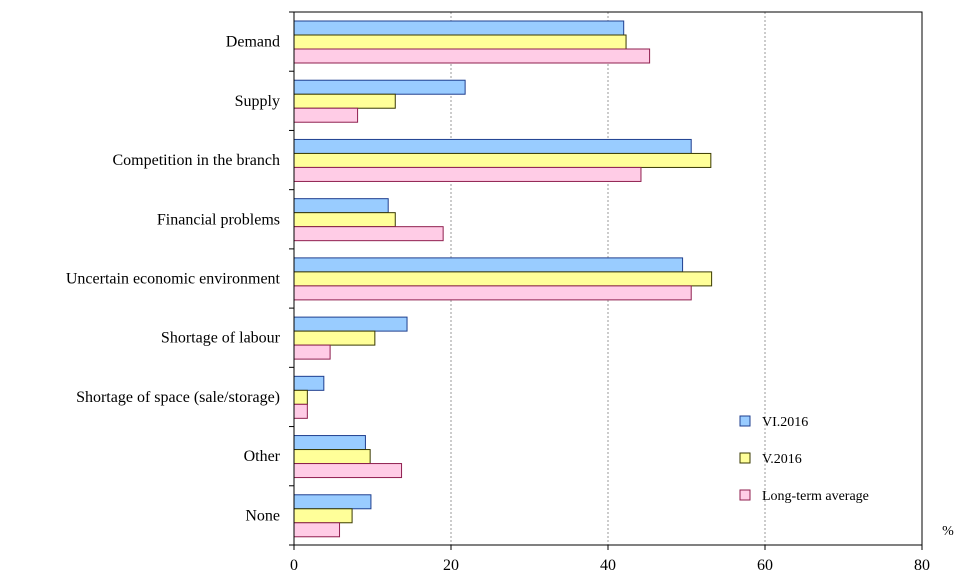 Image resolution: width=960 pixels, height=581 pixels. What do you see at coordinates (815, 496) in the screenshot?
I see `legend-label: Long-term average` at bounding box center [815, 496].